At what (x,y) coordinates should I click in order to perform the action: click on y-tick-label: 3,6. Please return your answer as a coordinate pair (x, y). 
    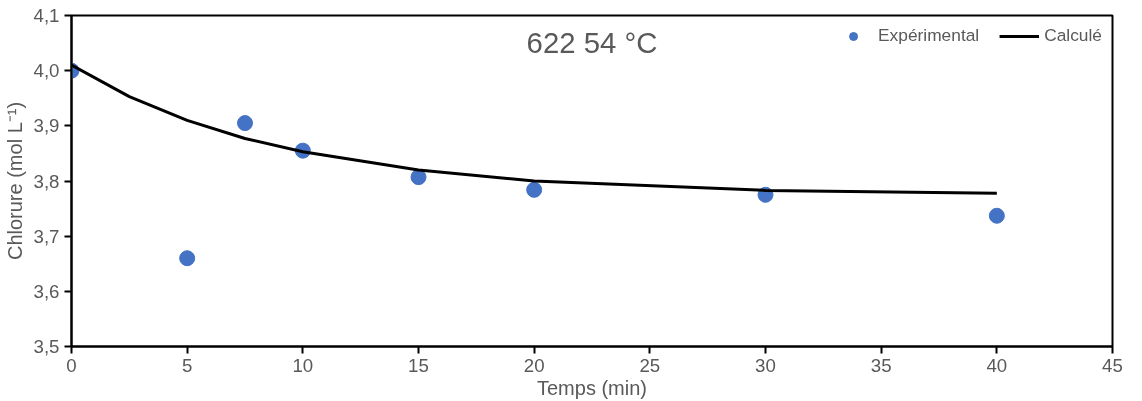
    Looking at the image, I should click on (46, 291).